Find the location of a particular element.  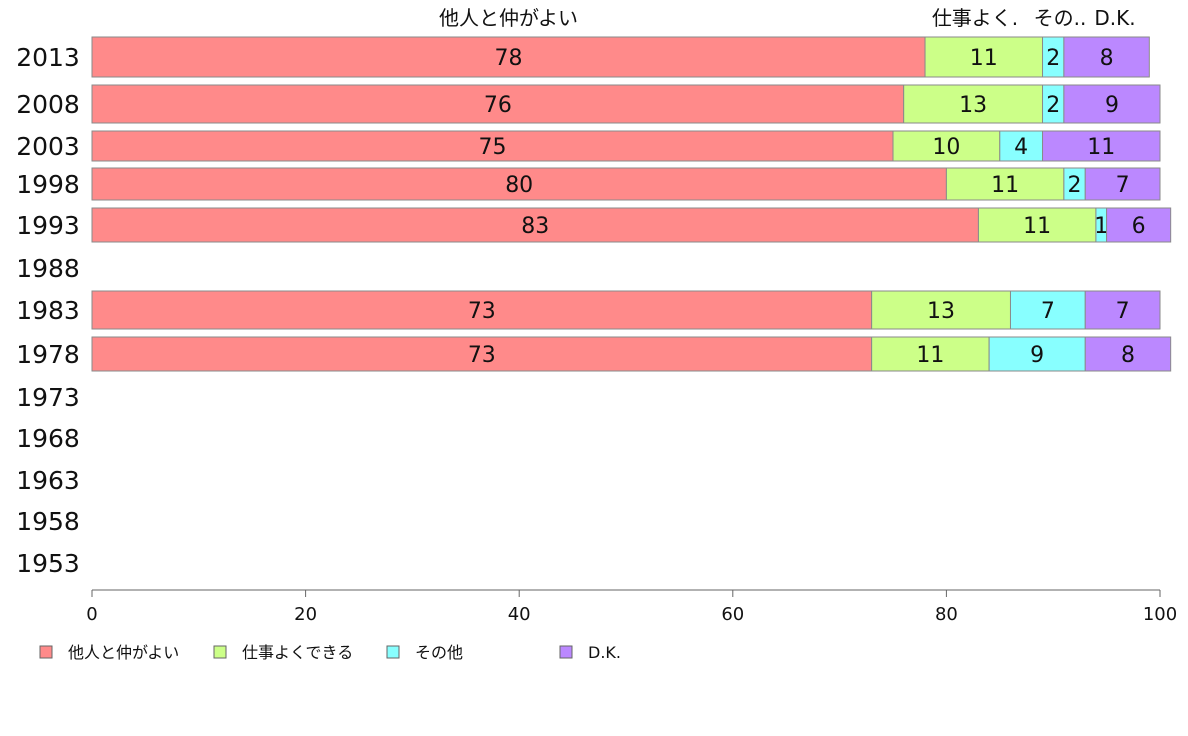

data-label: 75 is located at coordinates (493, 147).